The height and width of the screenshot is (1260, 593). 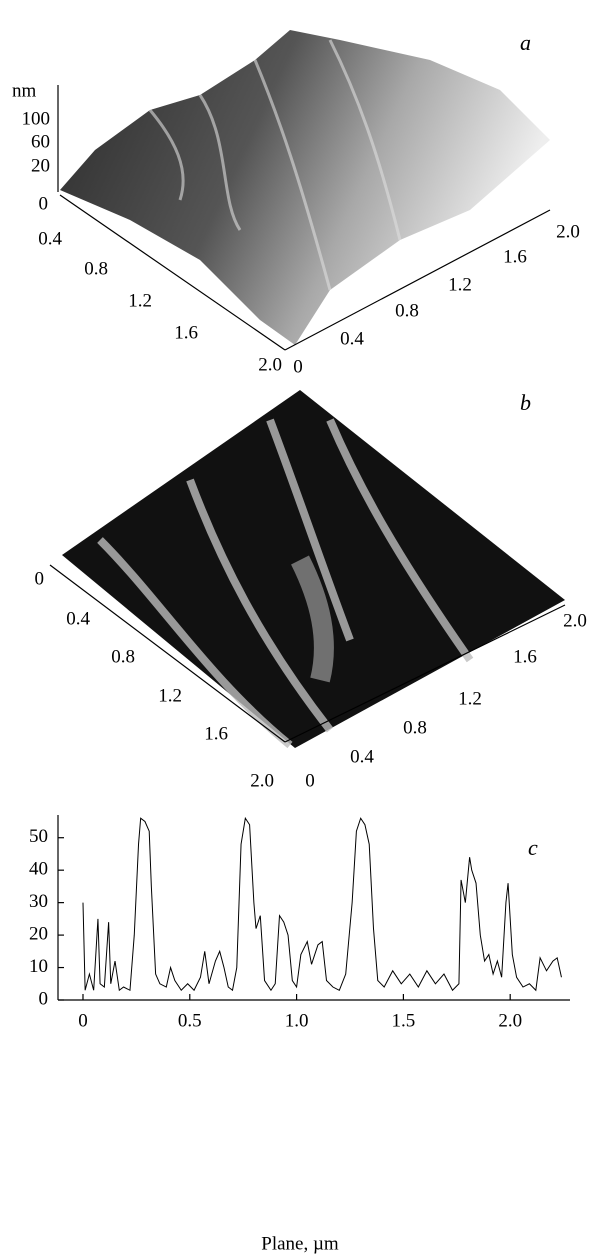 I want to click on y-tick-label: 50, so click(x=38, y=836).